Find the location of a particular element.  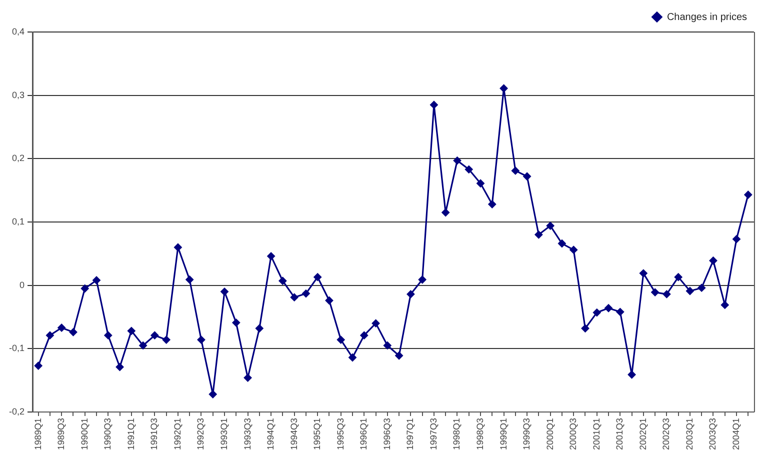

x-tick-label: 1997Q1 is located at coordinates (410, 434).